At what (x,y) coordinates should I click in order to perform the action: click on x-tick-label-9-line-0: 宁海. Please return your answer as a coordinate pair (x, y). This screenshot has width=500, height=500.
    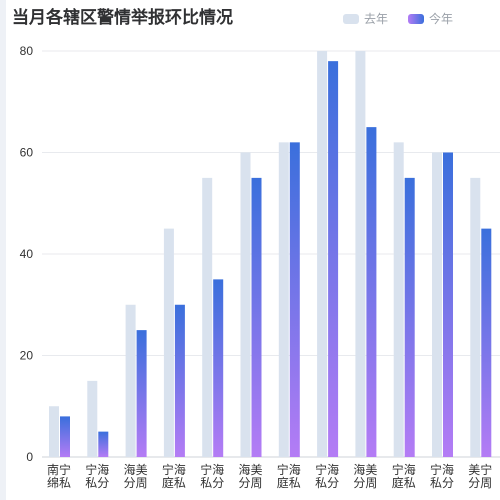
    Looking at the image, I should click on (404, 469).